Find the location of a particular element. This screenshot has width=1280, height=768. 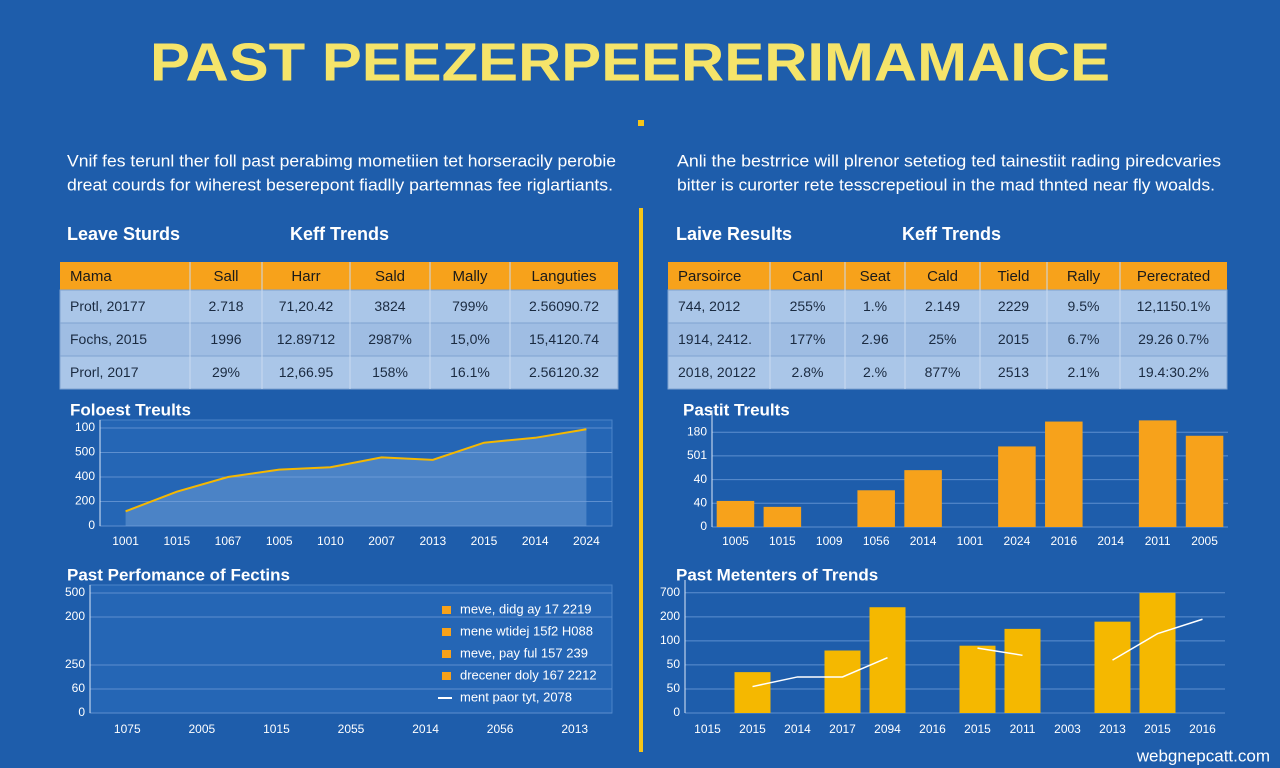

table-cell: 71,20.42 is located at coordinates (306, 306).